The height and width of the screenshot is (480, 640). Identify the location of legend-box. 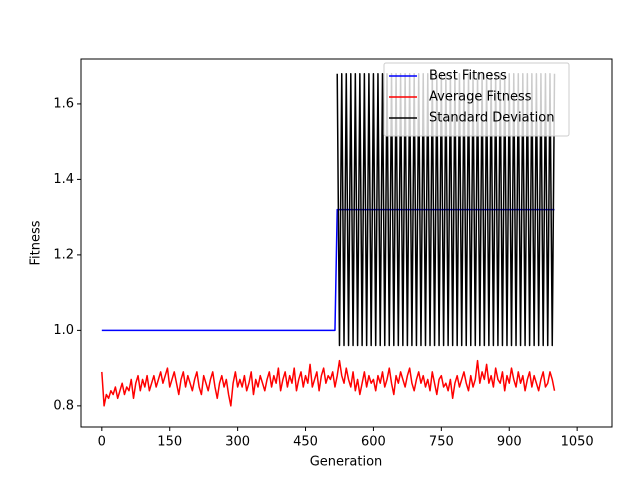
(476, 99).